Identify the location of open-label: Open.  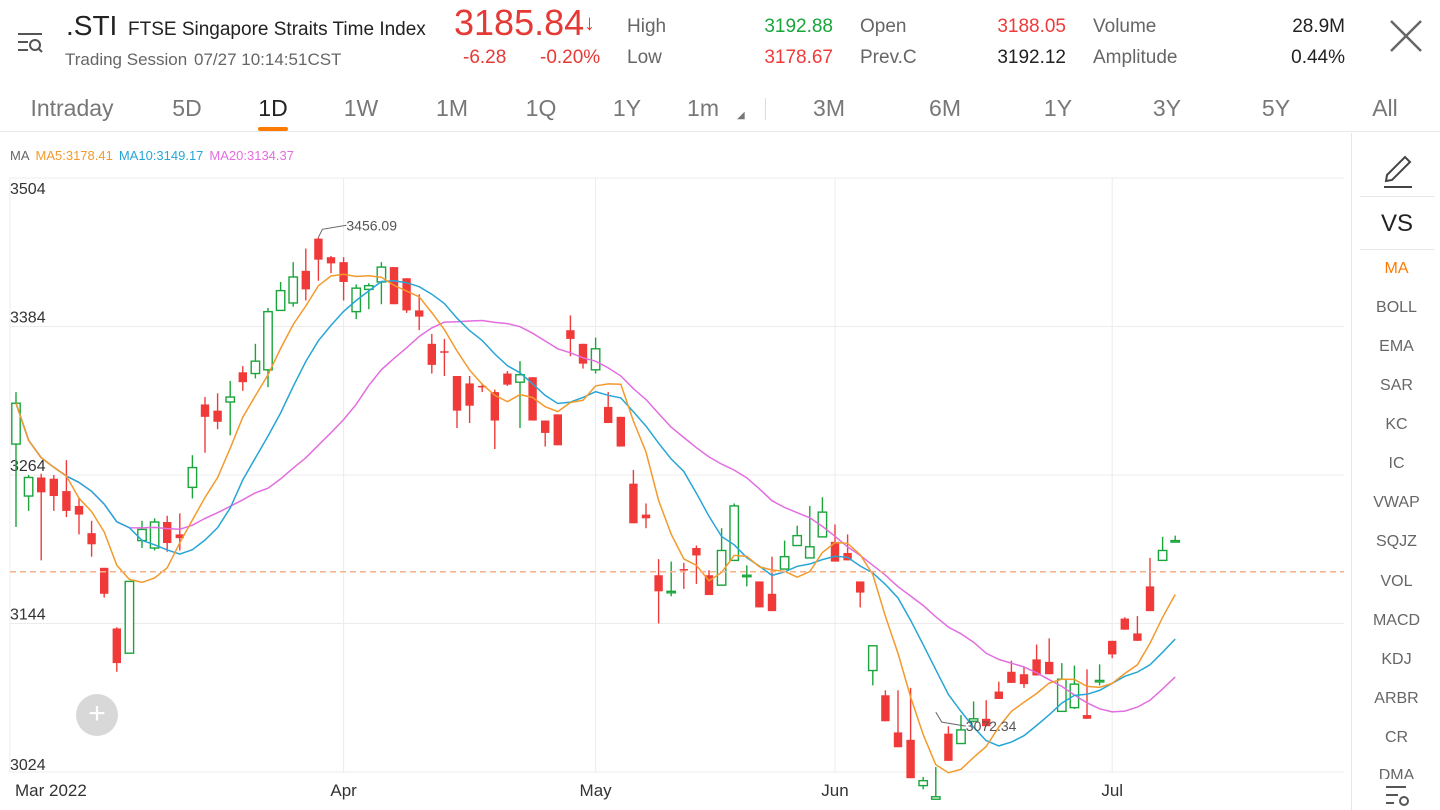
(883, 26).